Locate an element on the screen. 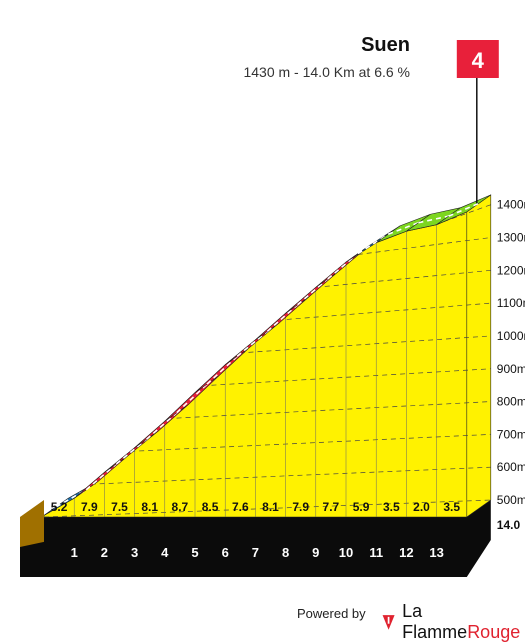 The height and width of the screenshot is (643, 525). gradient-label: 2.0 is located at coordinates (421, 507).